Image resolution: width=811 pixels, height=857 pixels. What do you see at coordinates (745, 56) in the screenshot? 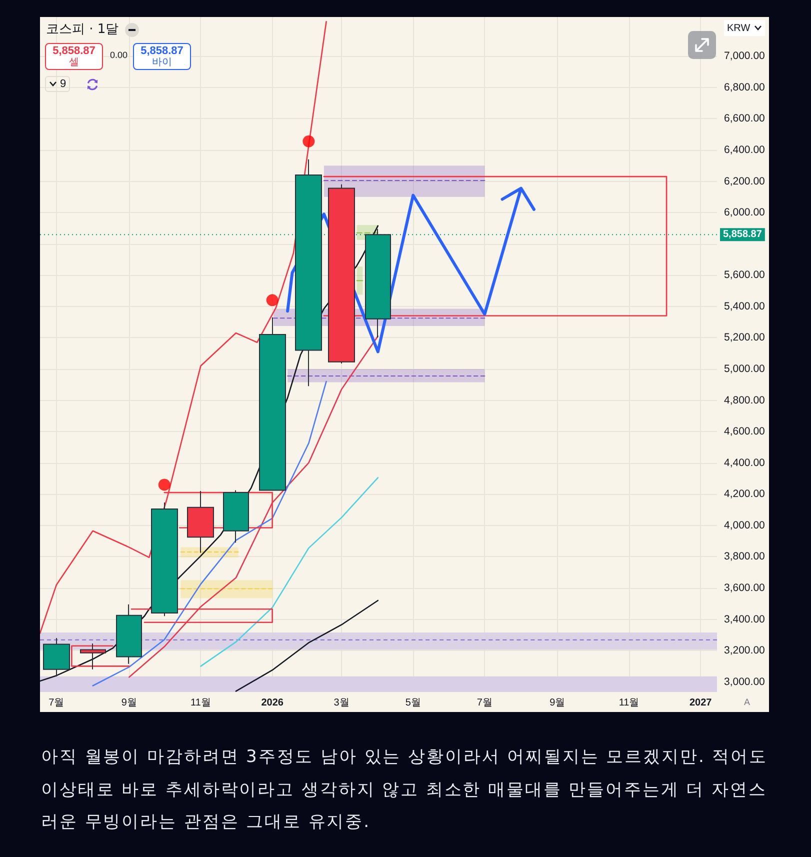
I see `y-tick-label: 7,000.00` at bounding box center [745, 56].